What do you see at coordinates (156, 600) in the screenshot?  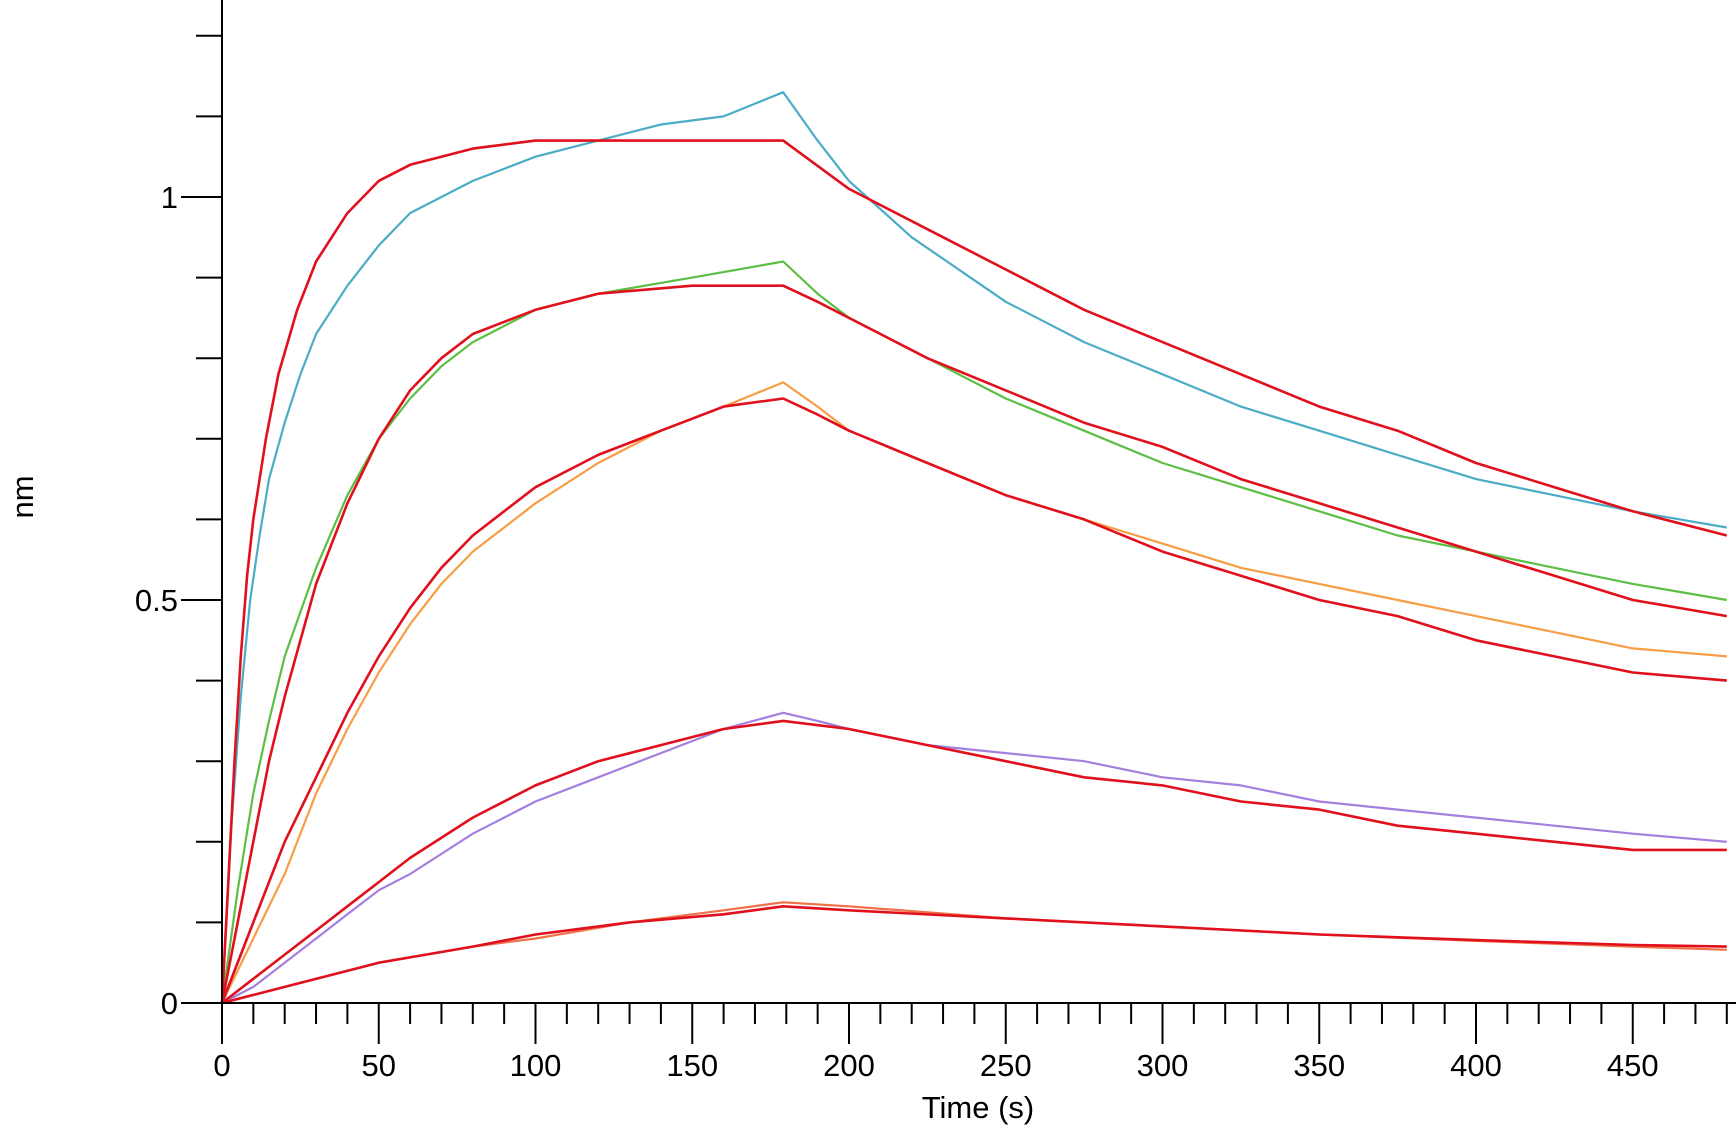 I see `y-tick-label: 0.5` at bounding box center [156, 600].